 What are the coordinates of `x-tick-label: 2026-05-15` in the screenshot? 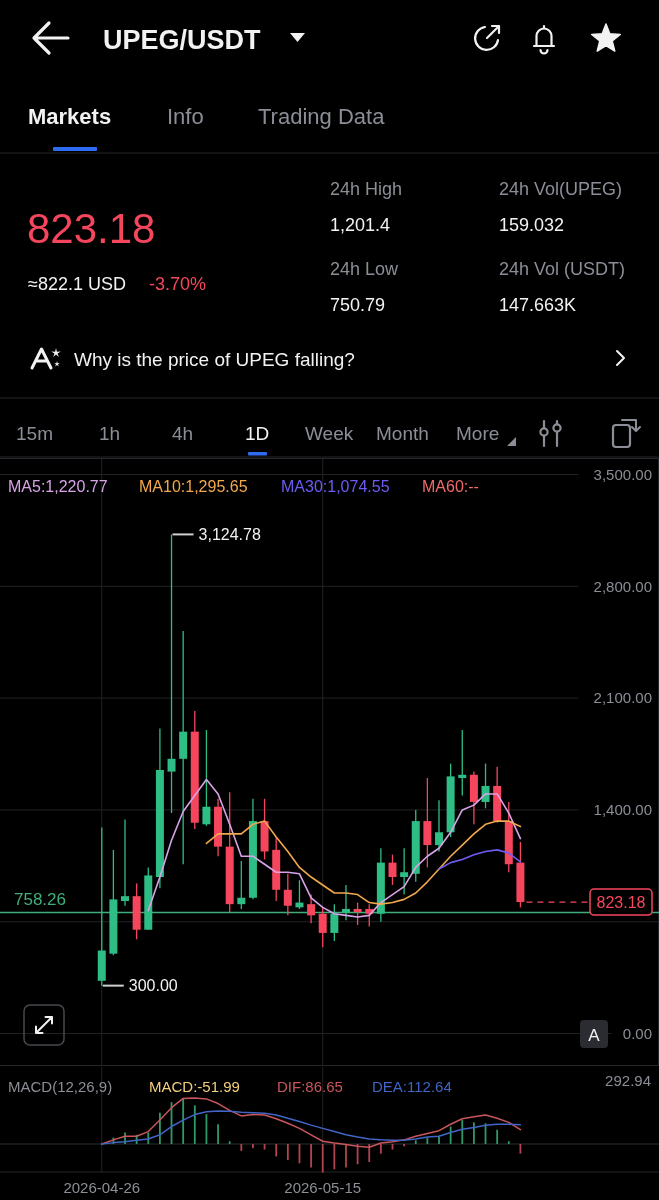 It's located at (323, 1187).